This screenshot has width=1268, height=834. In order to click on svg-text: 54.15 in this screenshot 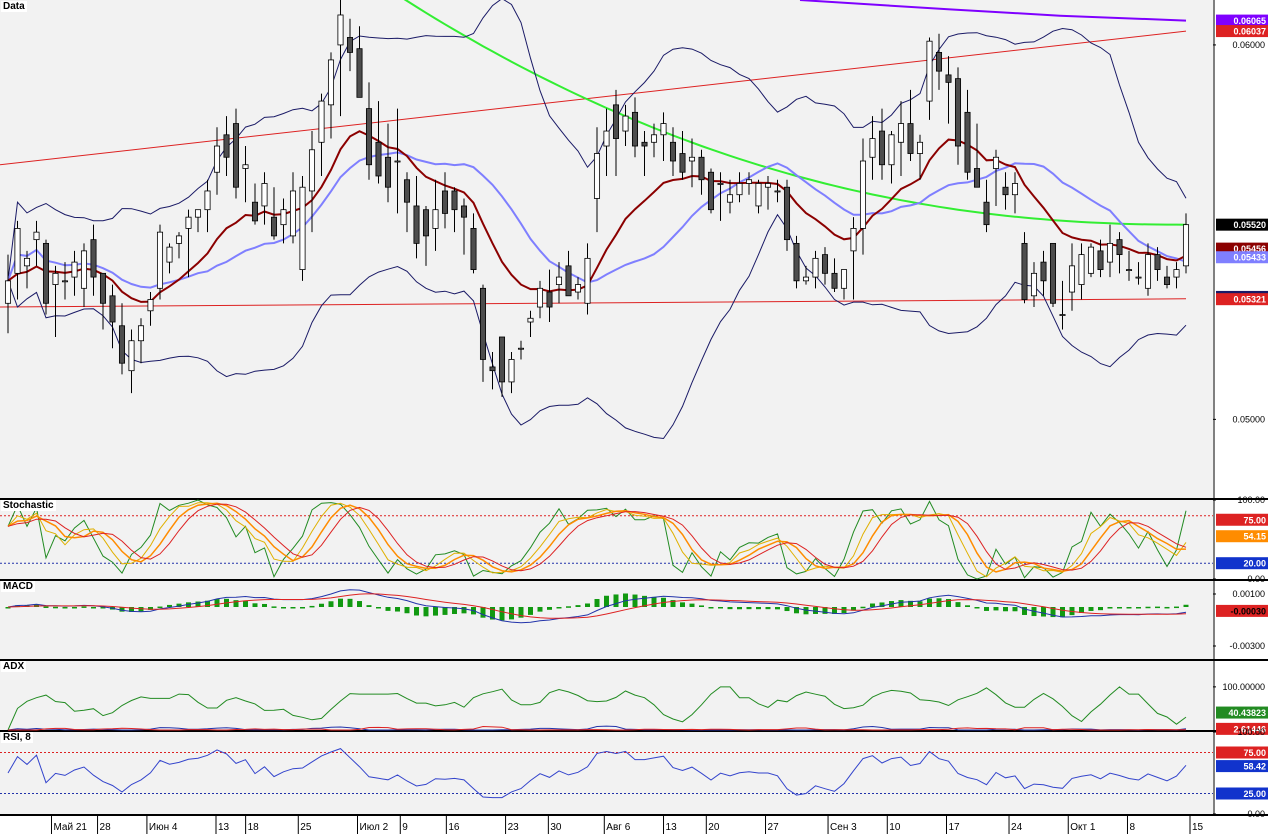, I will do `click(1254, 537)`.